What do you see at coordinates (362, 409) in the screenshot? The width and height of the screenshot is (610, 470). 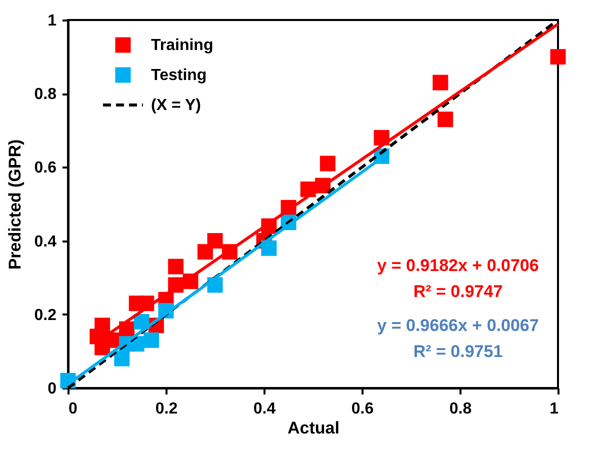 I see `x-tick-label: 0.6` at bounding box center [362, 409].